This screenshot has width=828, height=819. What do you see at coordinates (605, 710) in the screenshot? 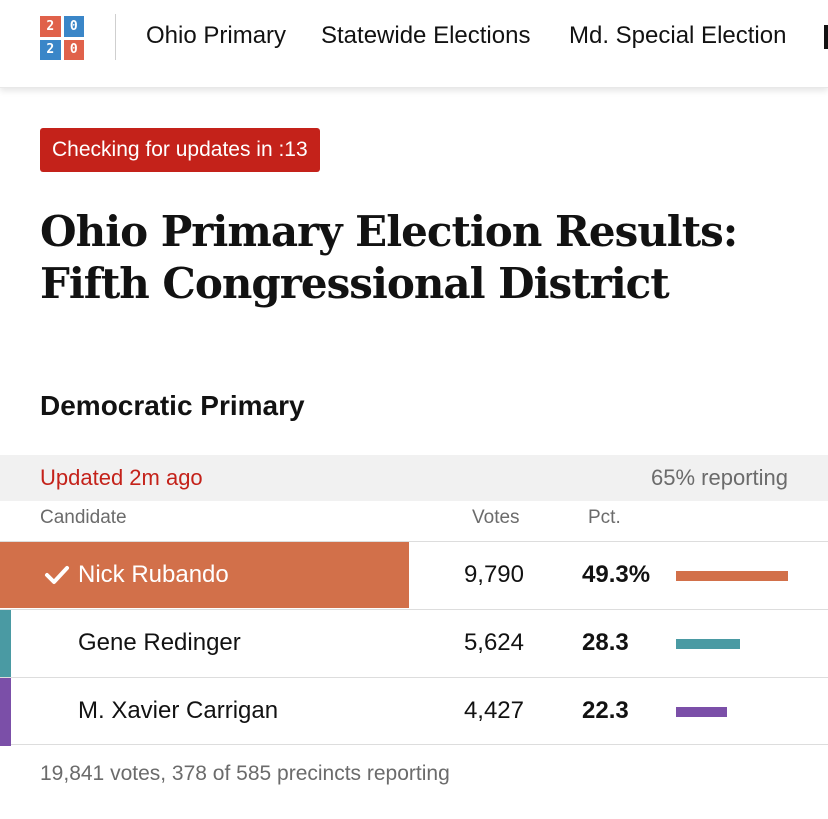
I see `candidate-pct: 22.3` at bounding box center [605, 710].